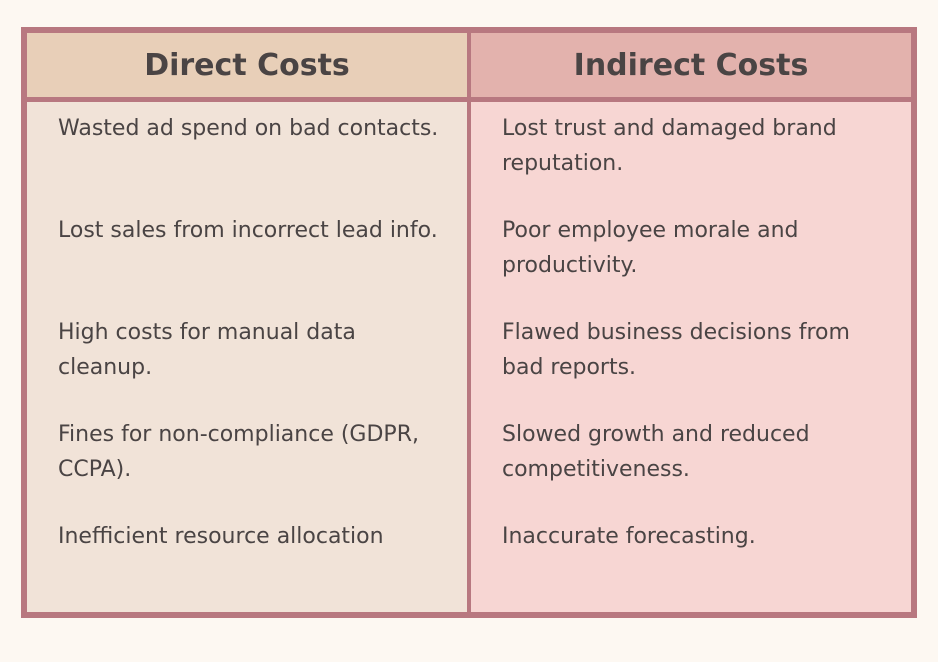  What do you see at coordinates (248, 231) in the screenshot?
I see `cost-item: Lost sales from incorrect lead info.` at bounding box center [248, 231].